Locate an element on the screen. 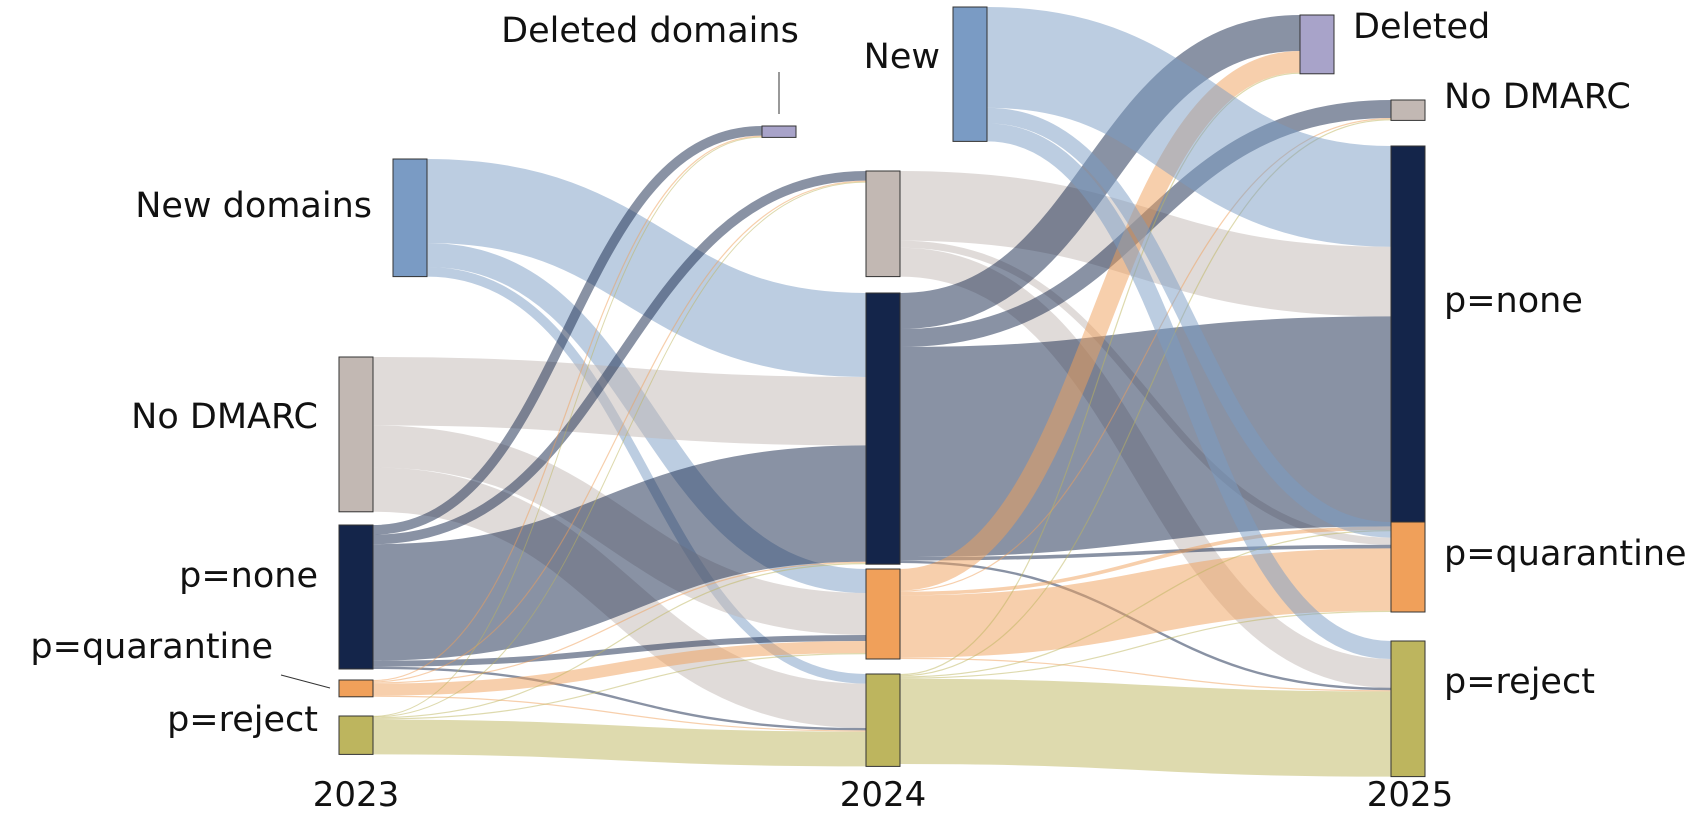  link-n24_rej-to-n25_rej is located at coordinates (1145, 727).